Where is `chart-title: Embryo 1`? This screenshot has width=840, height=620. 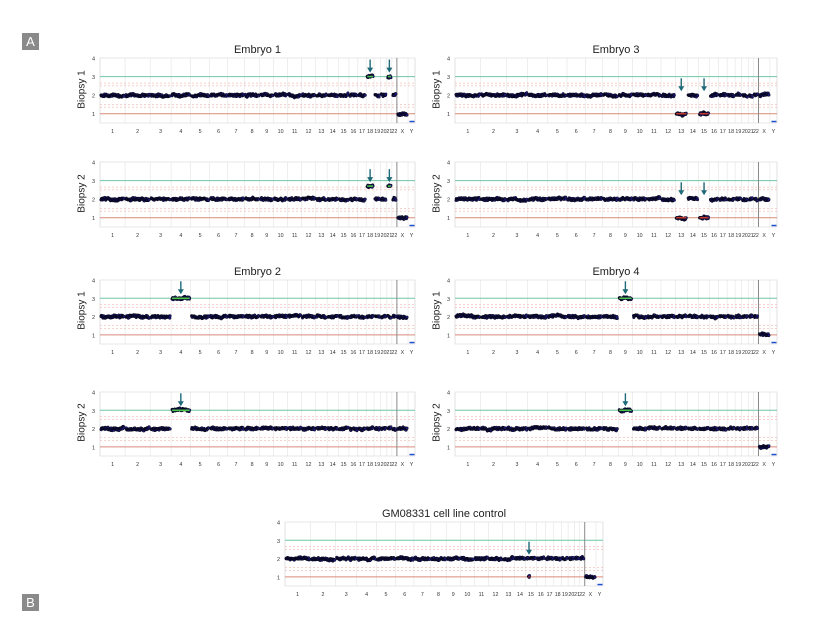
chart-title: Embryo 1 is located at coordinates (257, 50).